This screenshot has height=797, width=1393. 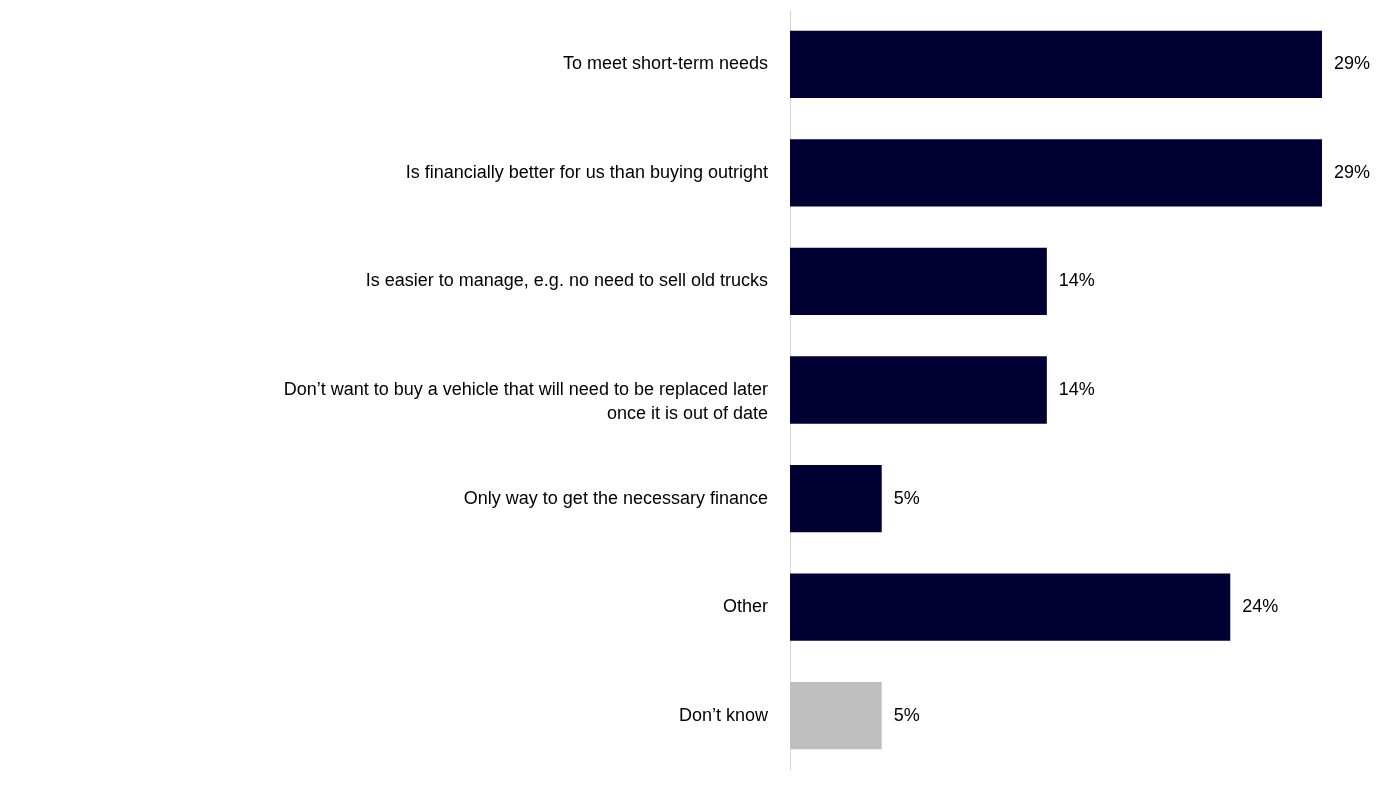 What do you see at coordinates (615, 497) in the screenshot?
I see `y-tick-label: Only way to get the necessary finance` at bounding box center [615, 497].